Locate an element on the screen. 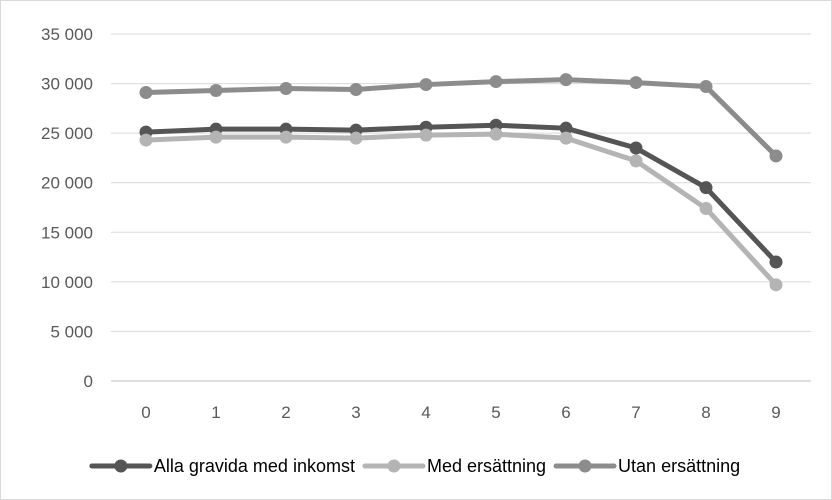 This screenshot has height=500, width=832. x-tick-label: 5 is located at coordinates (495, 412).